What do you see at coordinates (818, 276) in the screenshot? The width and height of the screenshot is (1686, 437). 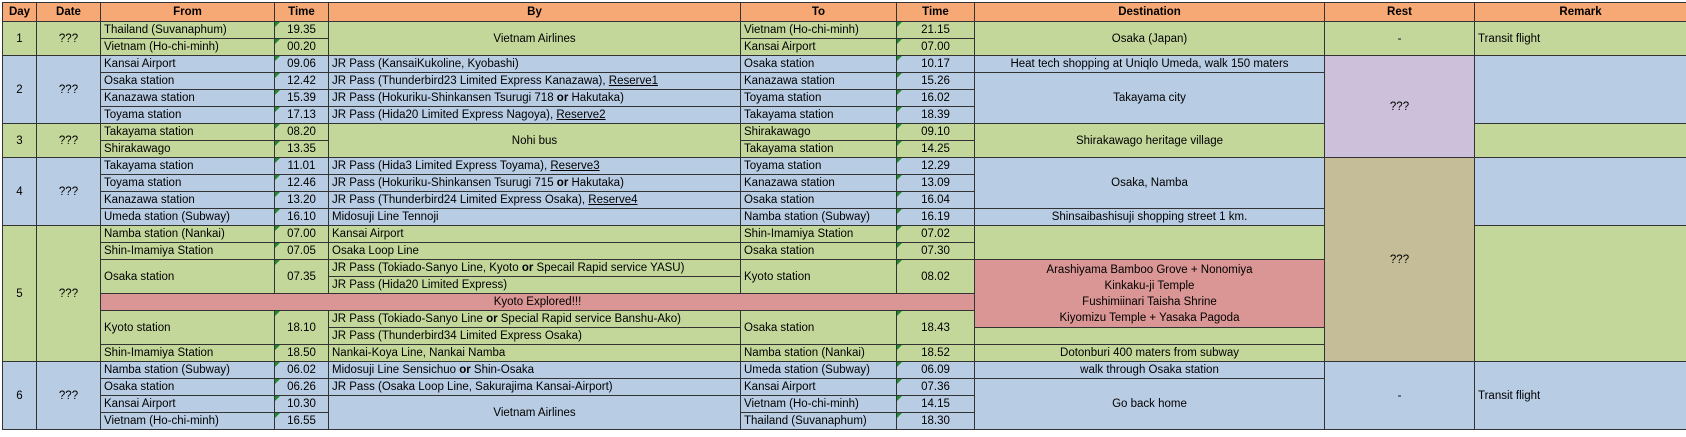 I see `to-cell: Kyoto station` at bounding box center [818, 276].